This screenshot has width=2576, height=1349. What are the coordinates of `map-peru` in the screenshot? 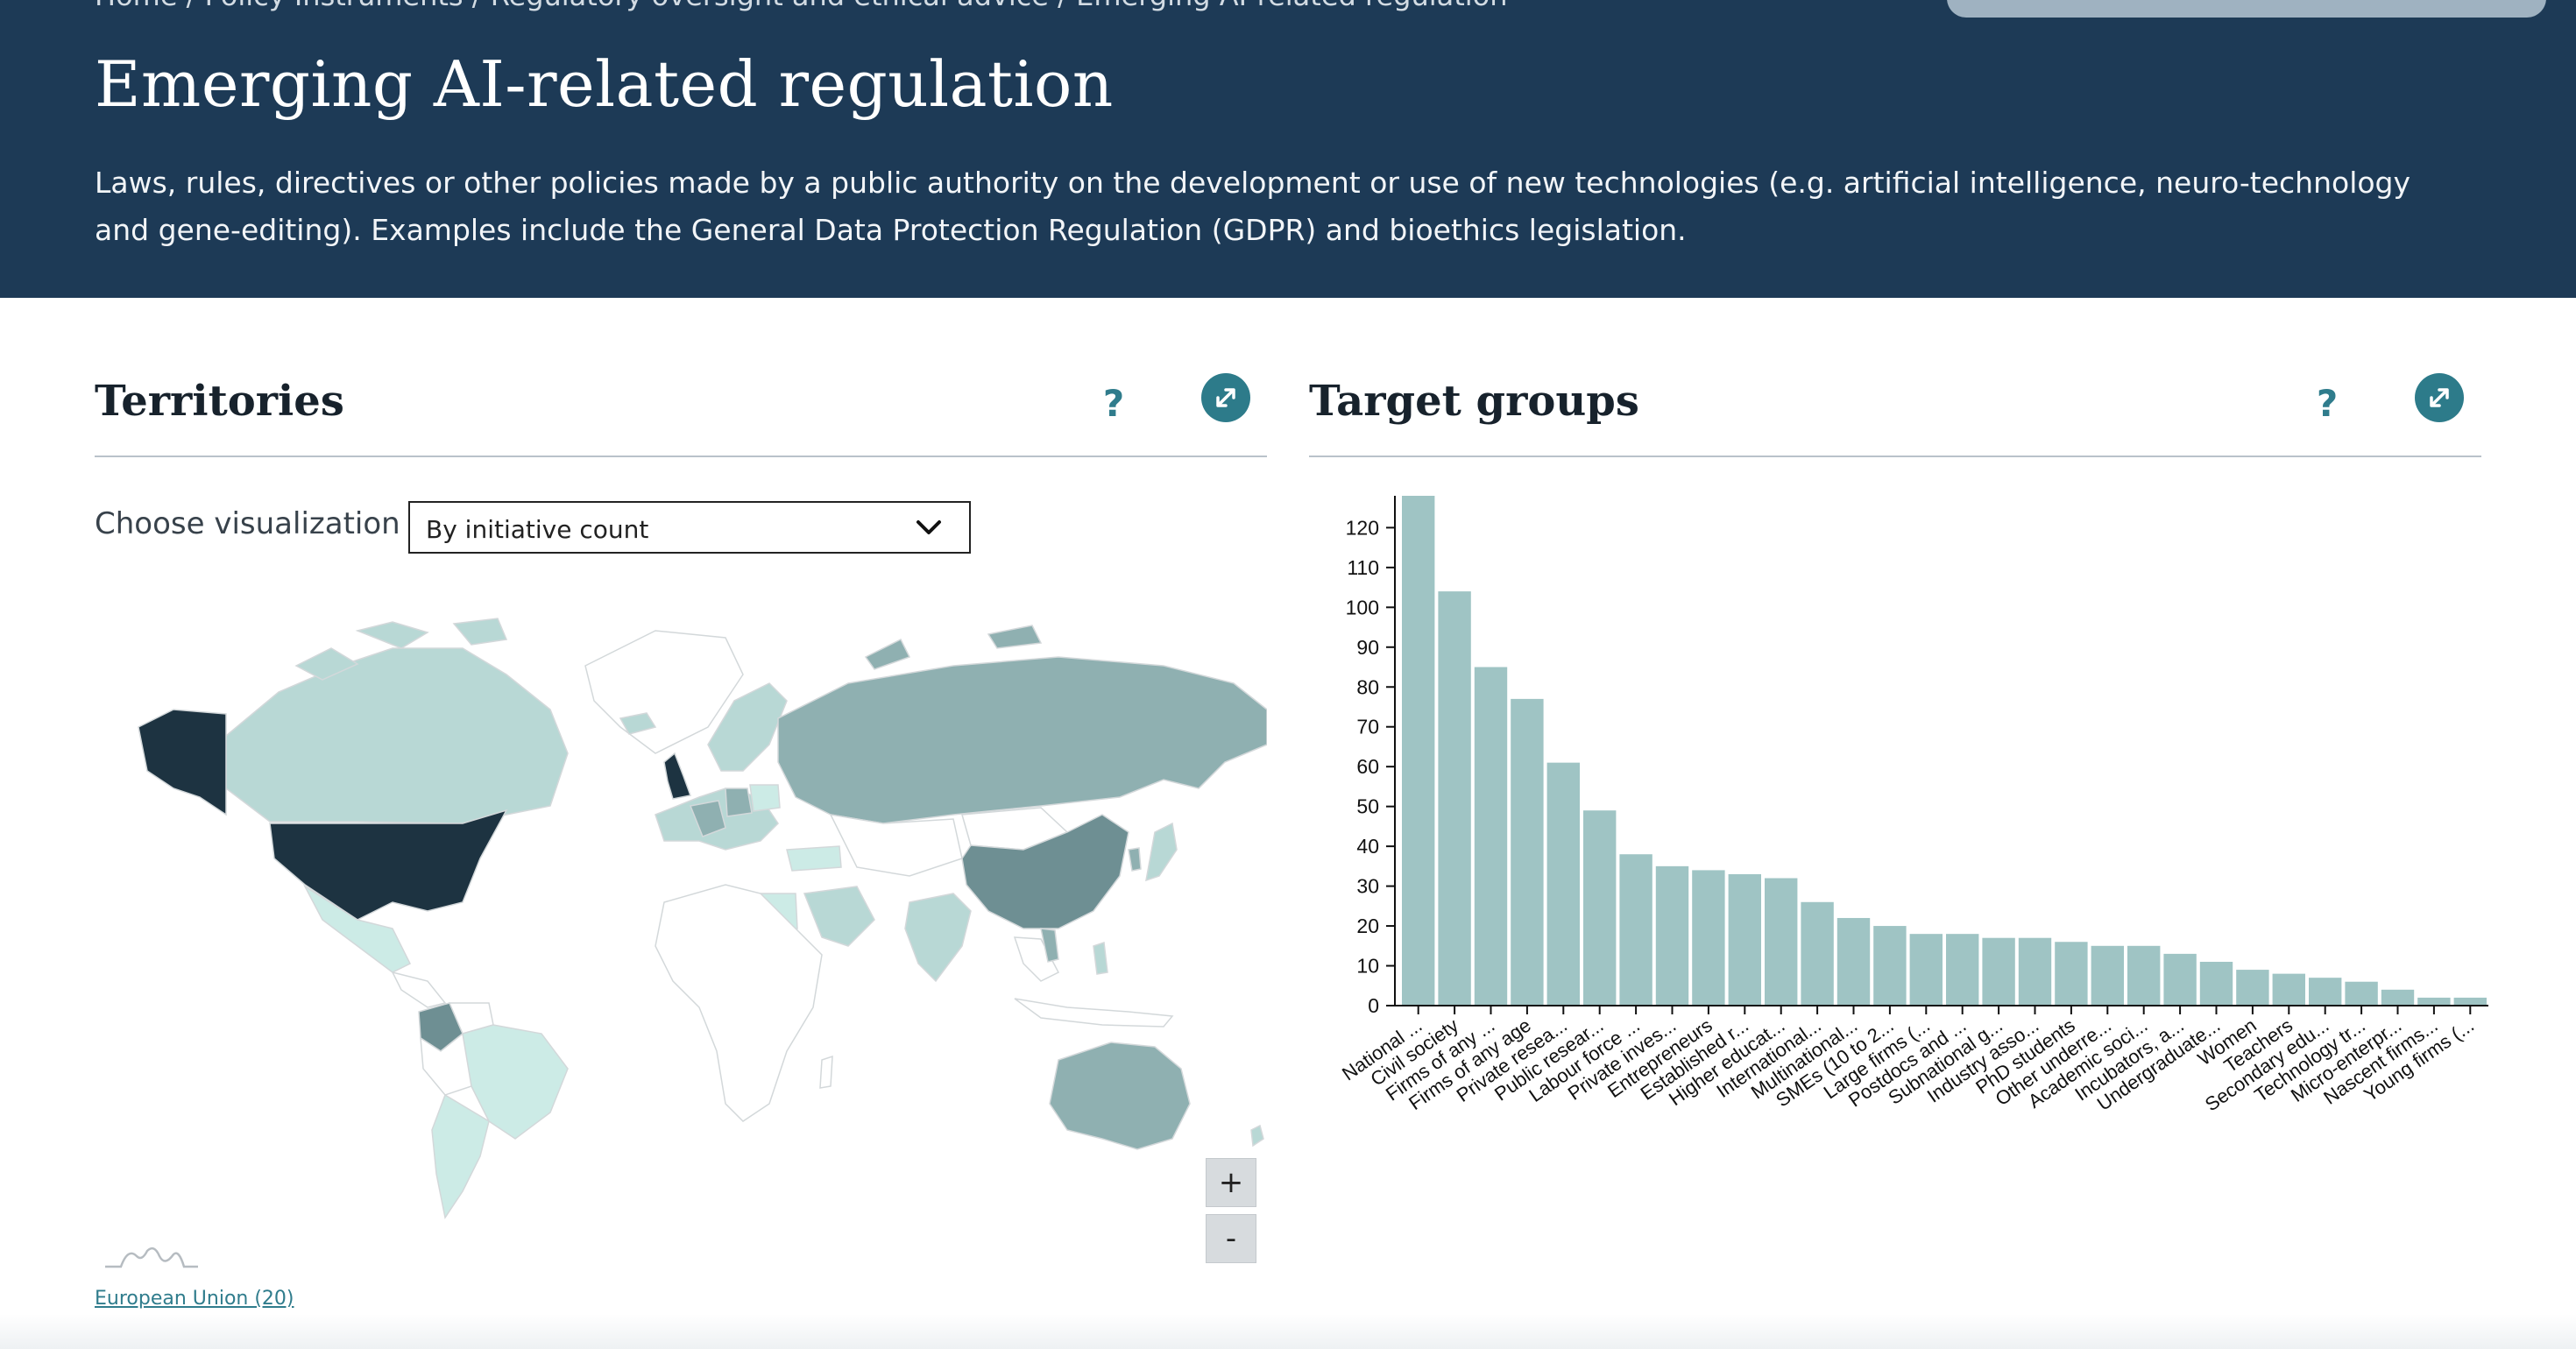 It's located at (446, 1064).